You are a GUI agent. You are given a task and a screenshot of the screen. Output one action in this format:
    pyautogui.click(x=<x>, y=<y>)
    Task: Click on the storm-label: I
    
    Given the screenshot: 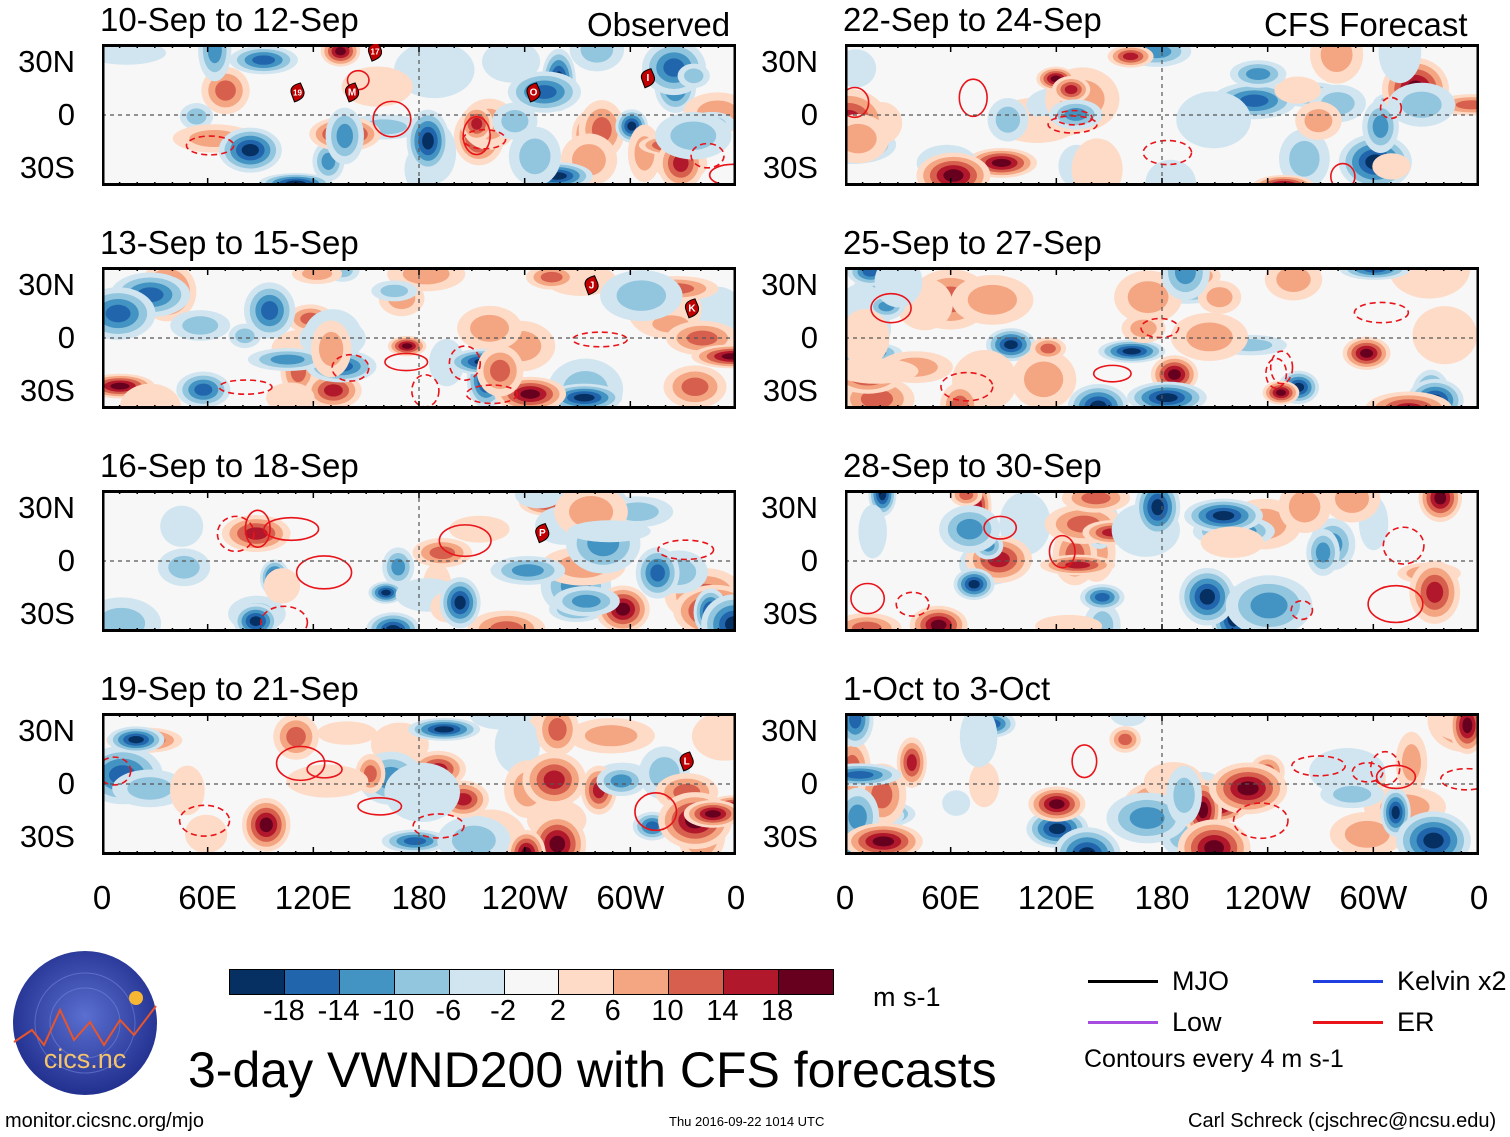 What is the action you would take?
    pyautogui.click(x=648, y=78)
    